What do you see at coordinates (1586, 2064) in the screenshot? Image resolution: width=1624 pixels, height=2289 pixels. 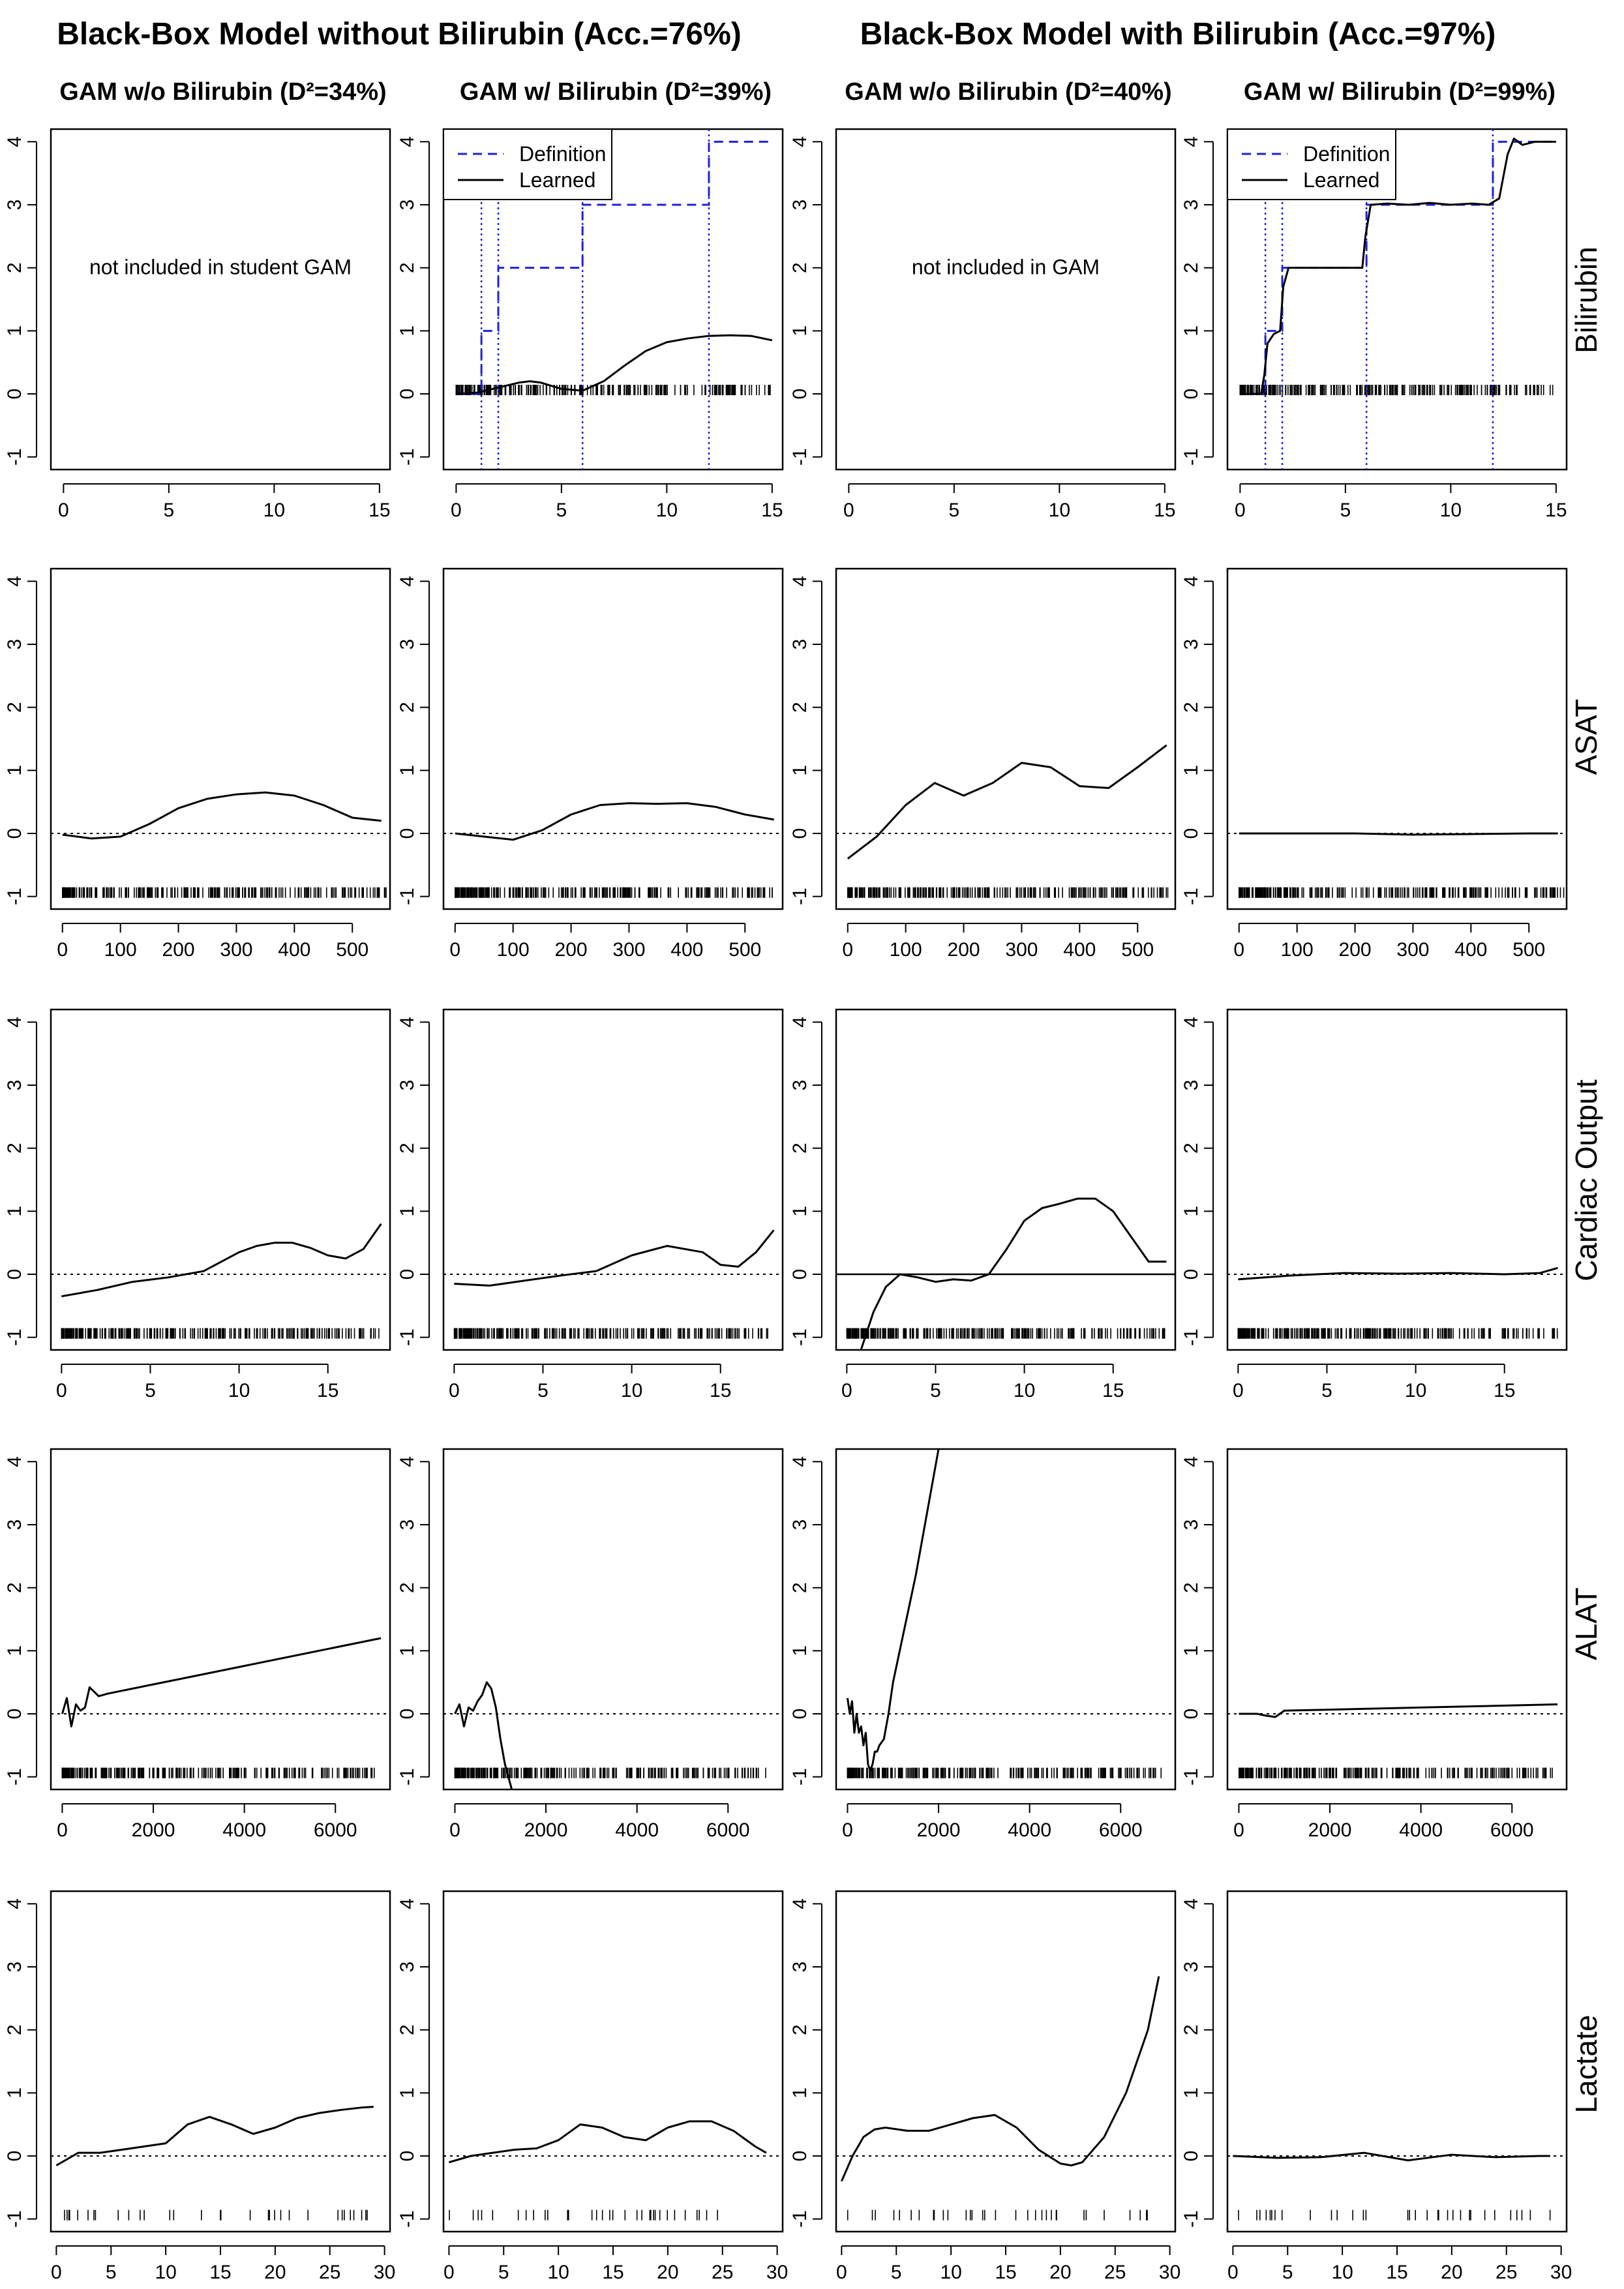 I see `row-label-lactate: Lactate` at bounding box center [1586, 2064].